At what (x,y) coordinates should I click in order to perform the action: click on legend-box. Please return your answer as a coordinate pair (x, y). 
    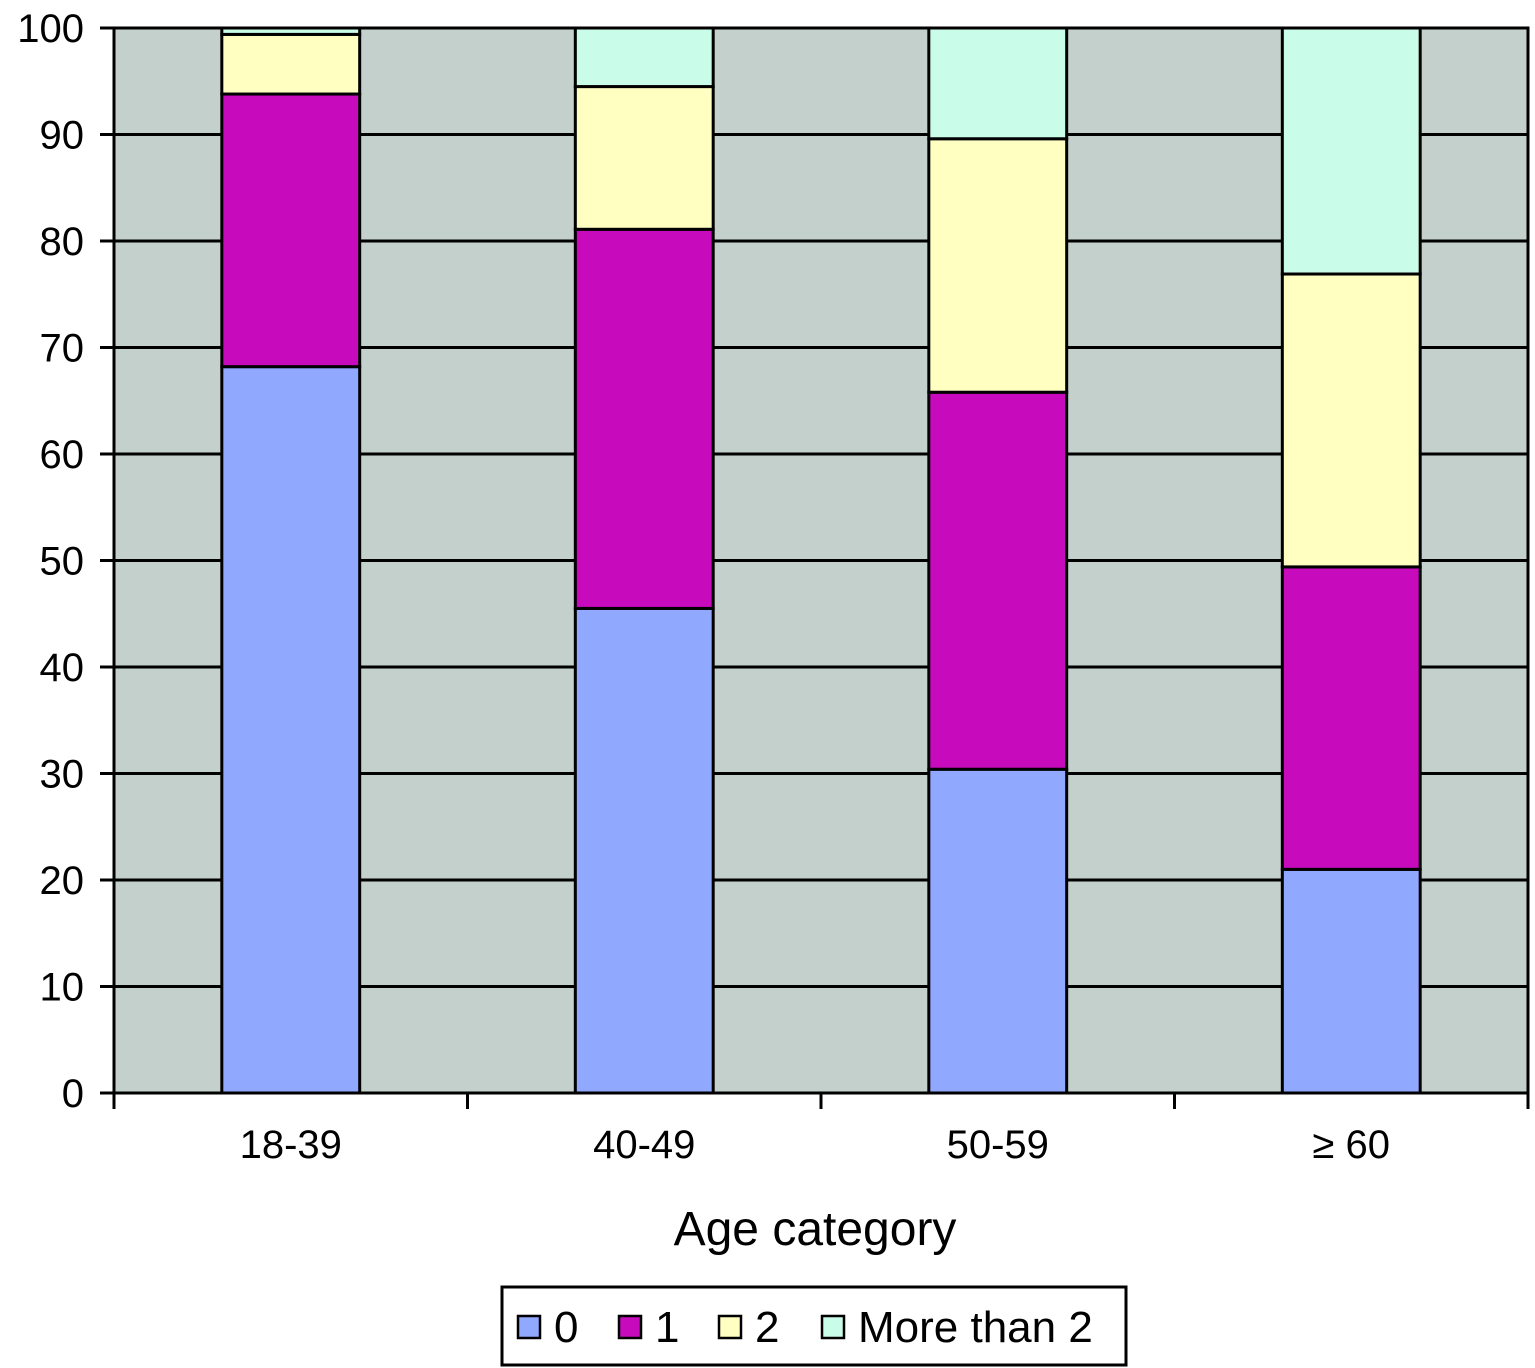
    Looking at the image, I should click on (814, 1326).